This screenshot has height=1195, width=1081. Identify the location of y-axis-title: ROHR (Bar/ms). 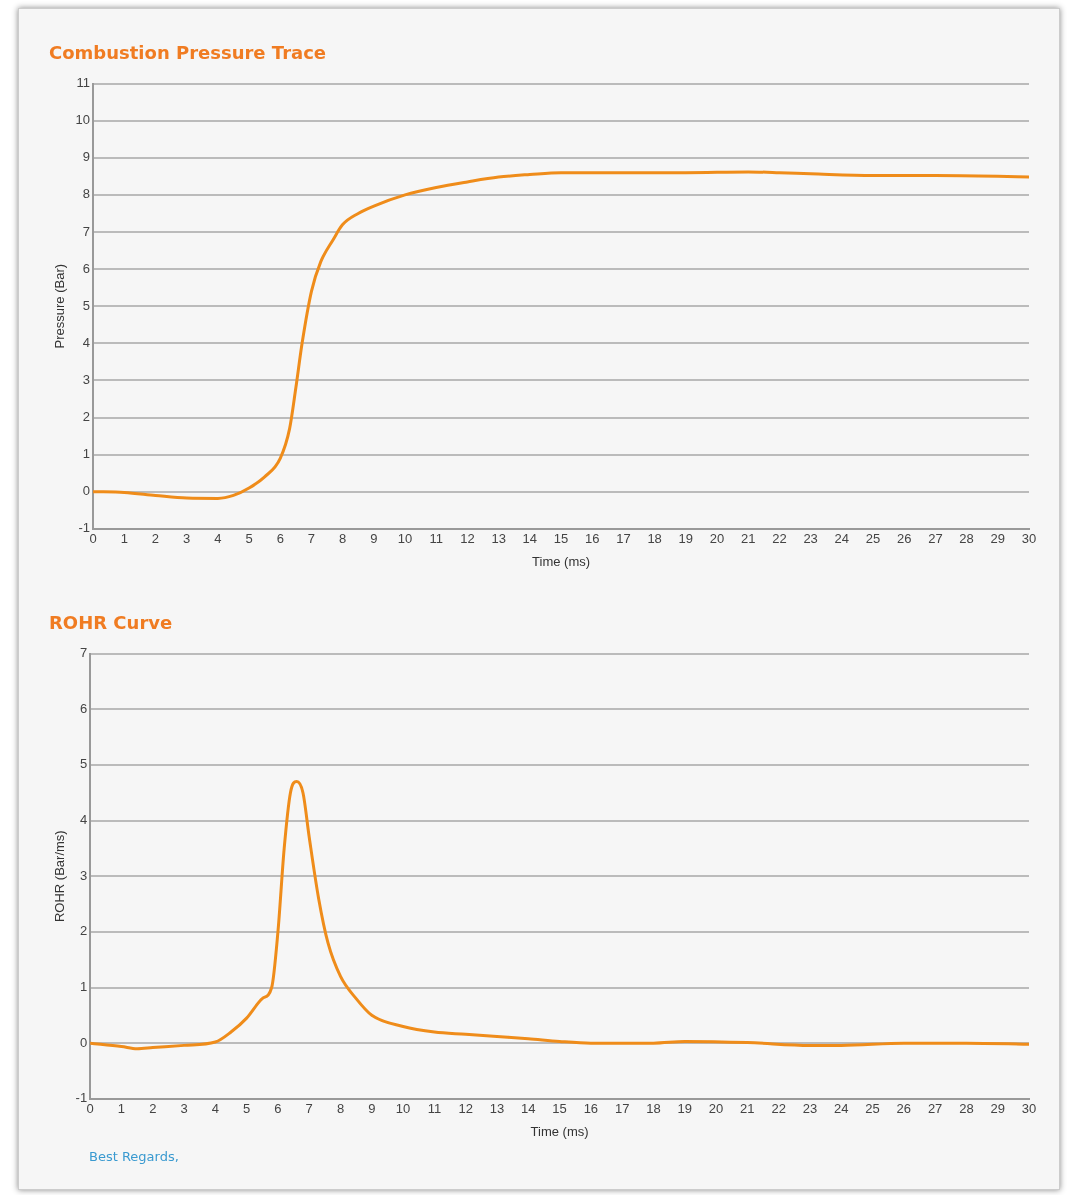
(60, 876).